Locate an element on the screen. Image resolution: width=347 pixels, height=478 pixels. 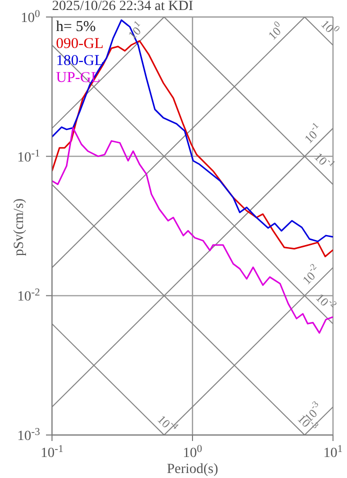
y-tick-label: 10$^{-1}$ is located at coordinates (28, 157).